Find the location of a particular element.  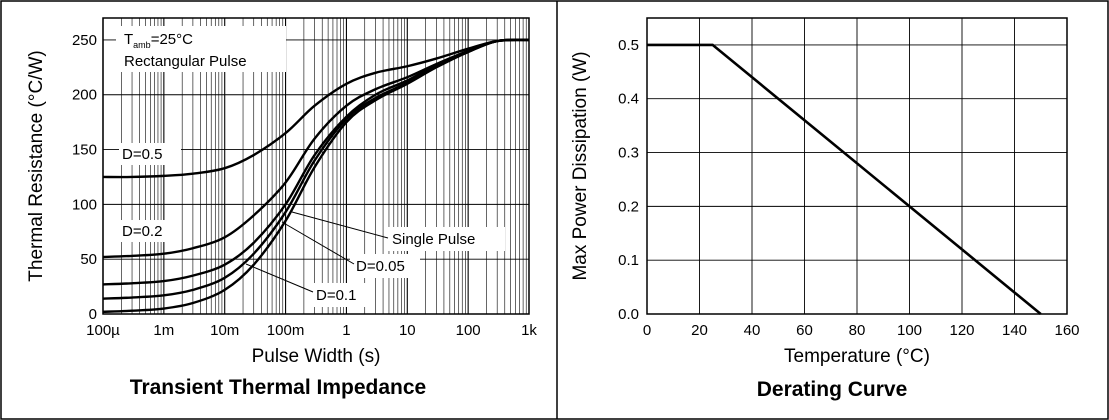

conditions-box is located at coordinates (201, 49).